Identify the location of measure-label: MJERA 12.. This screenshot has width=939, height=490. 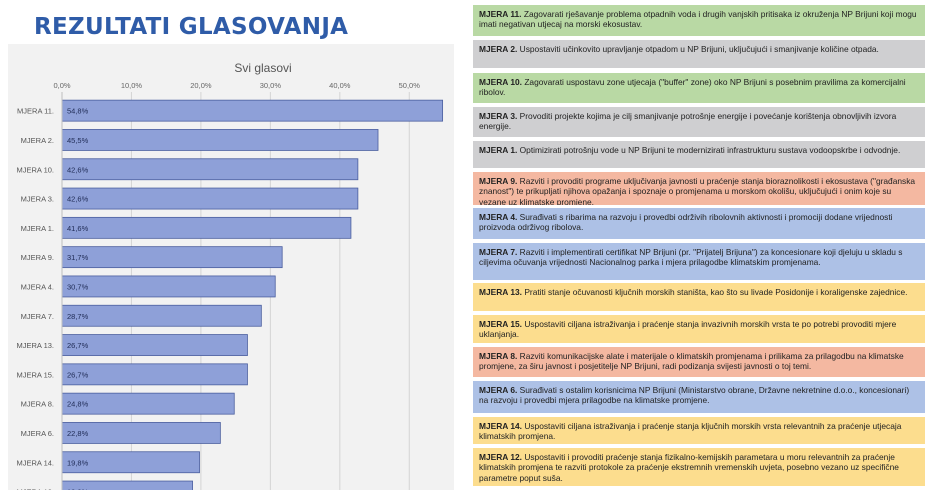
(500, 457).